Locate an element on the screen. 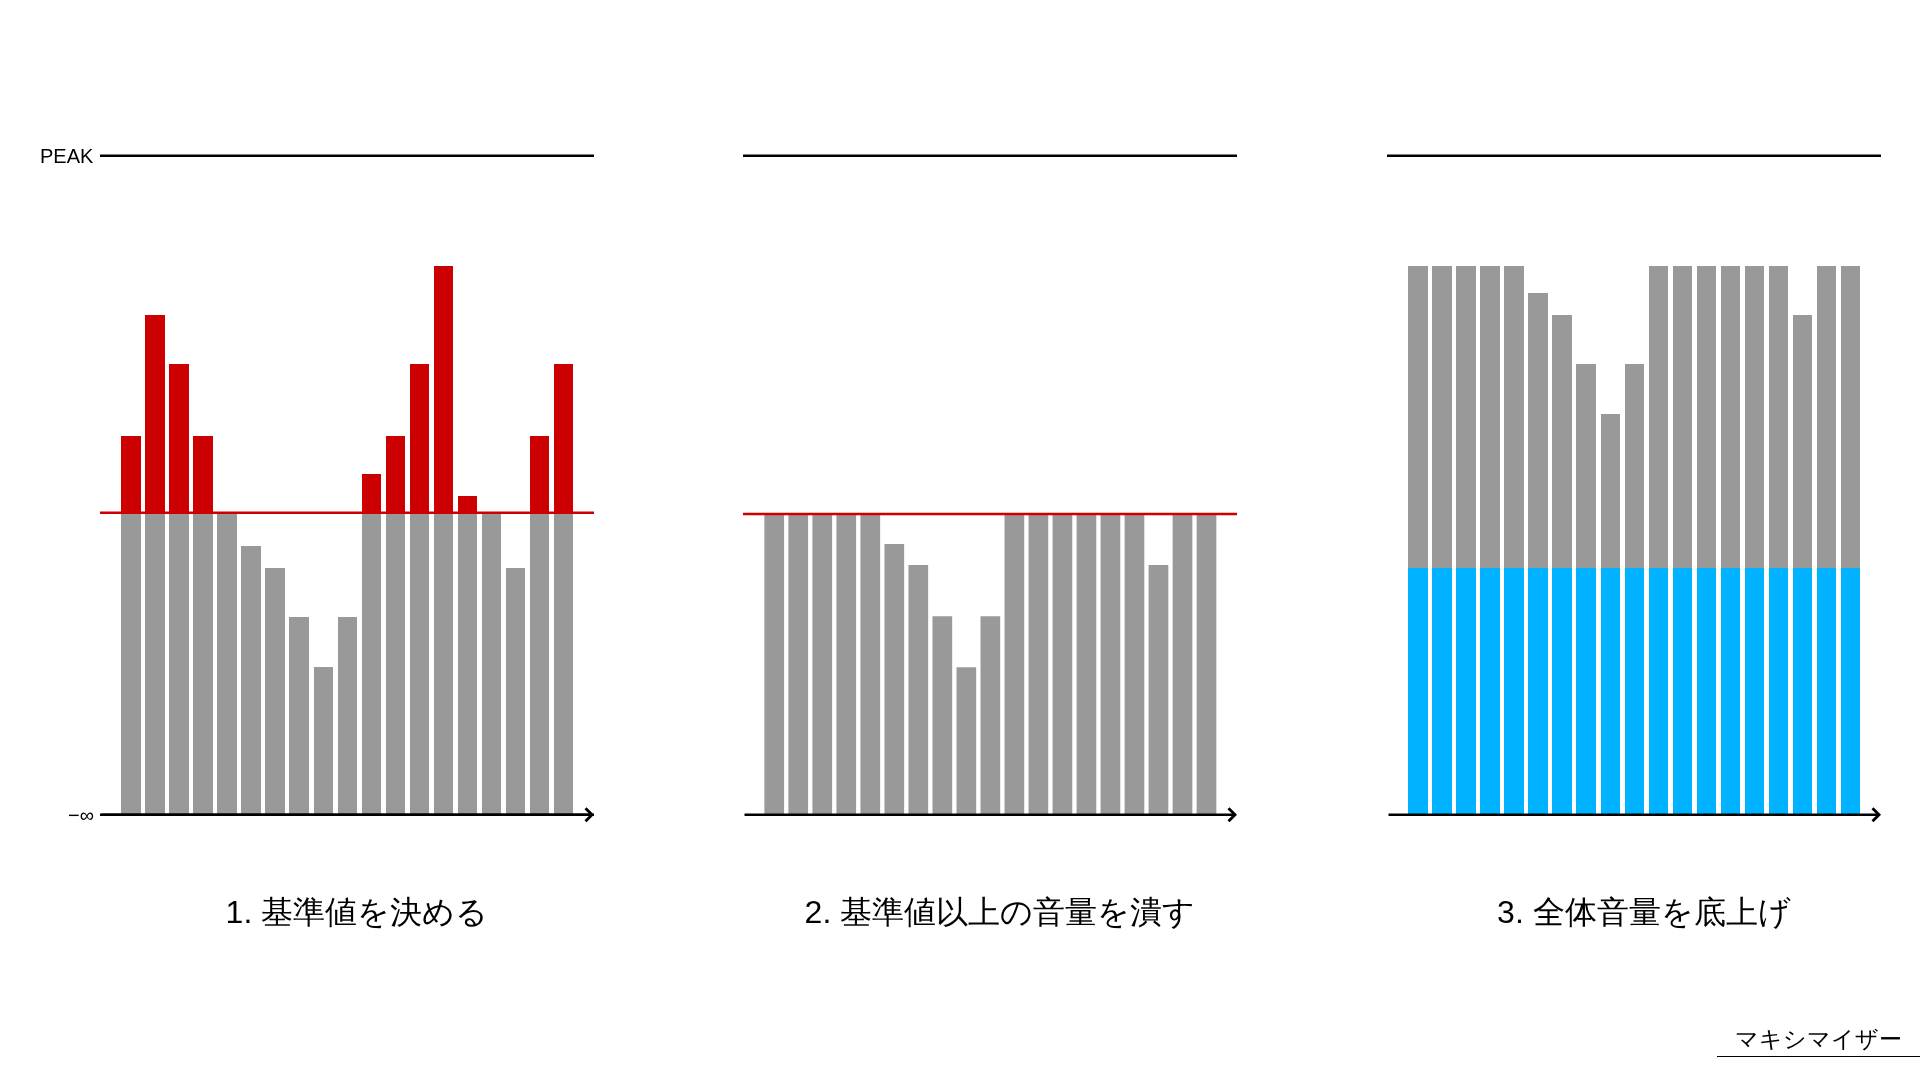  text: 3. 全体音量を底上げ is located at coordinates (1643, 912).